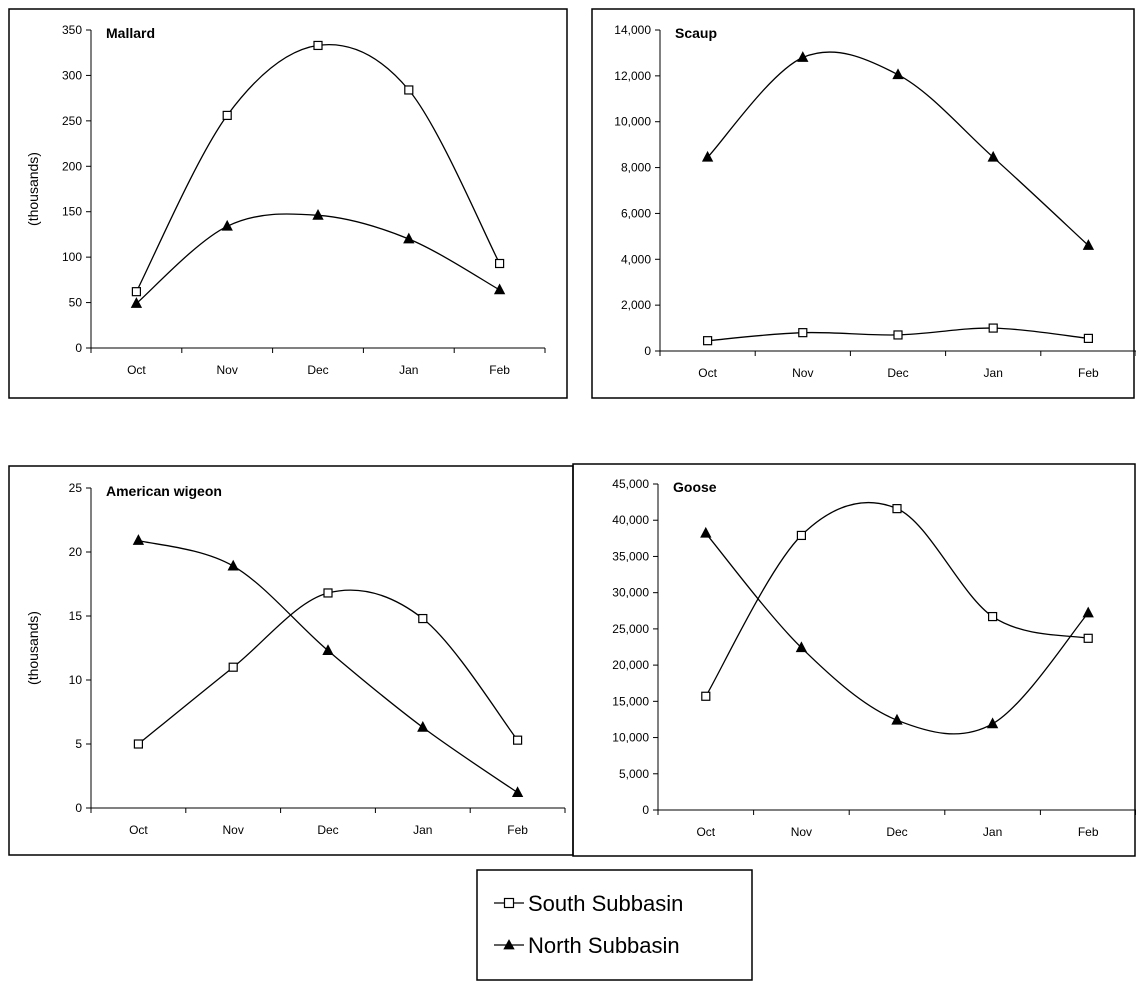 The width and height of the screenshot is (1136, 986). I want to click on y-tick-label-scaup: 4,000, so click(636, 259).